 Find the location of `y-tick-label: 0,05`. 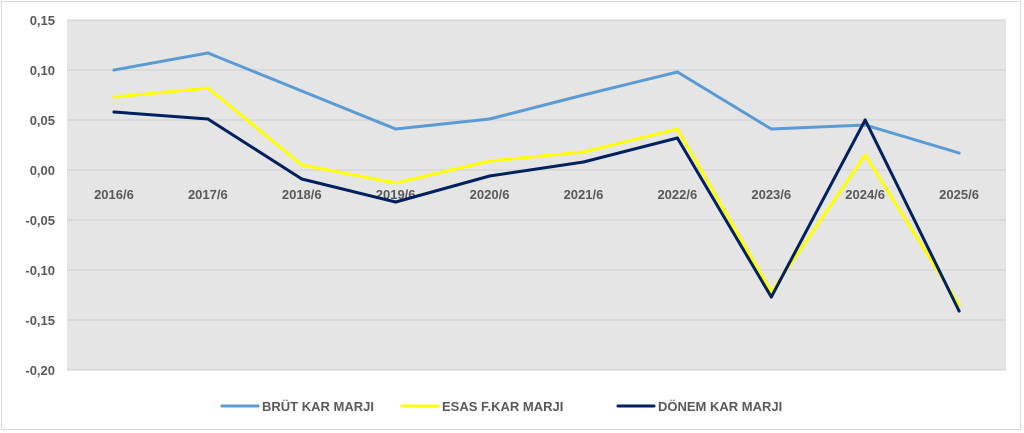

y-tick-label: 0,05 is located at coordinates (42, 120).